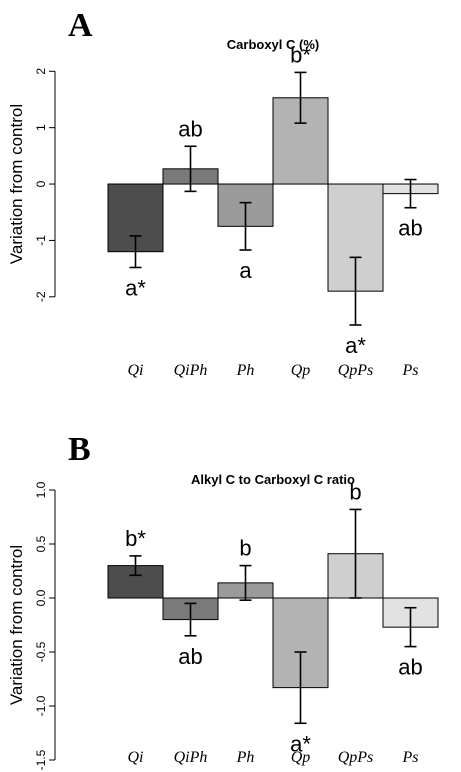 Image resolution: width=461 pixels, height=772 pixels. Describe the element at coordinates (273, 479) in the screenshot. I see `chart-title: Alkyl C to Carboxyl C ratio` at that location.